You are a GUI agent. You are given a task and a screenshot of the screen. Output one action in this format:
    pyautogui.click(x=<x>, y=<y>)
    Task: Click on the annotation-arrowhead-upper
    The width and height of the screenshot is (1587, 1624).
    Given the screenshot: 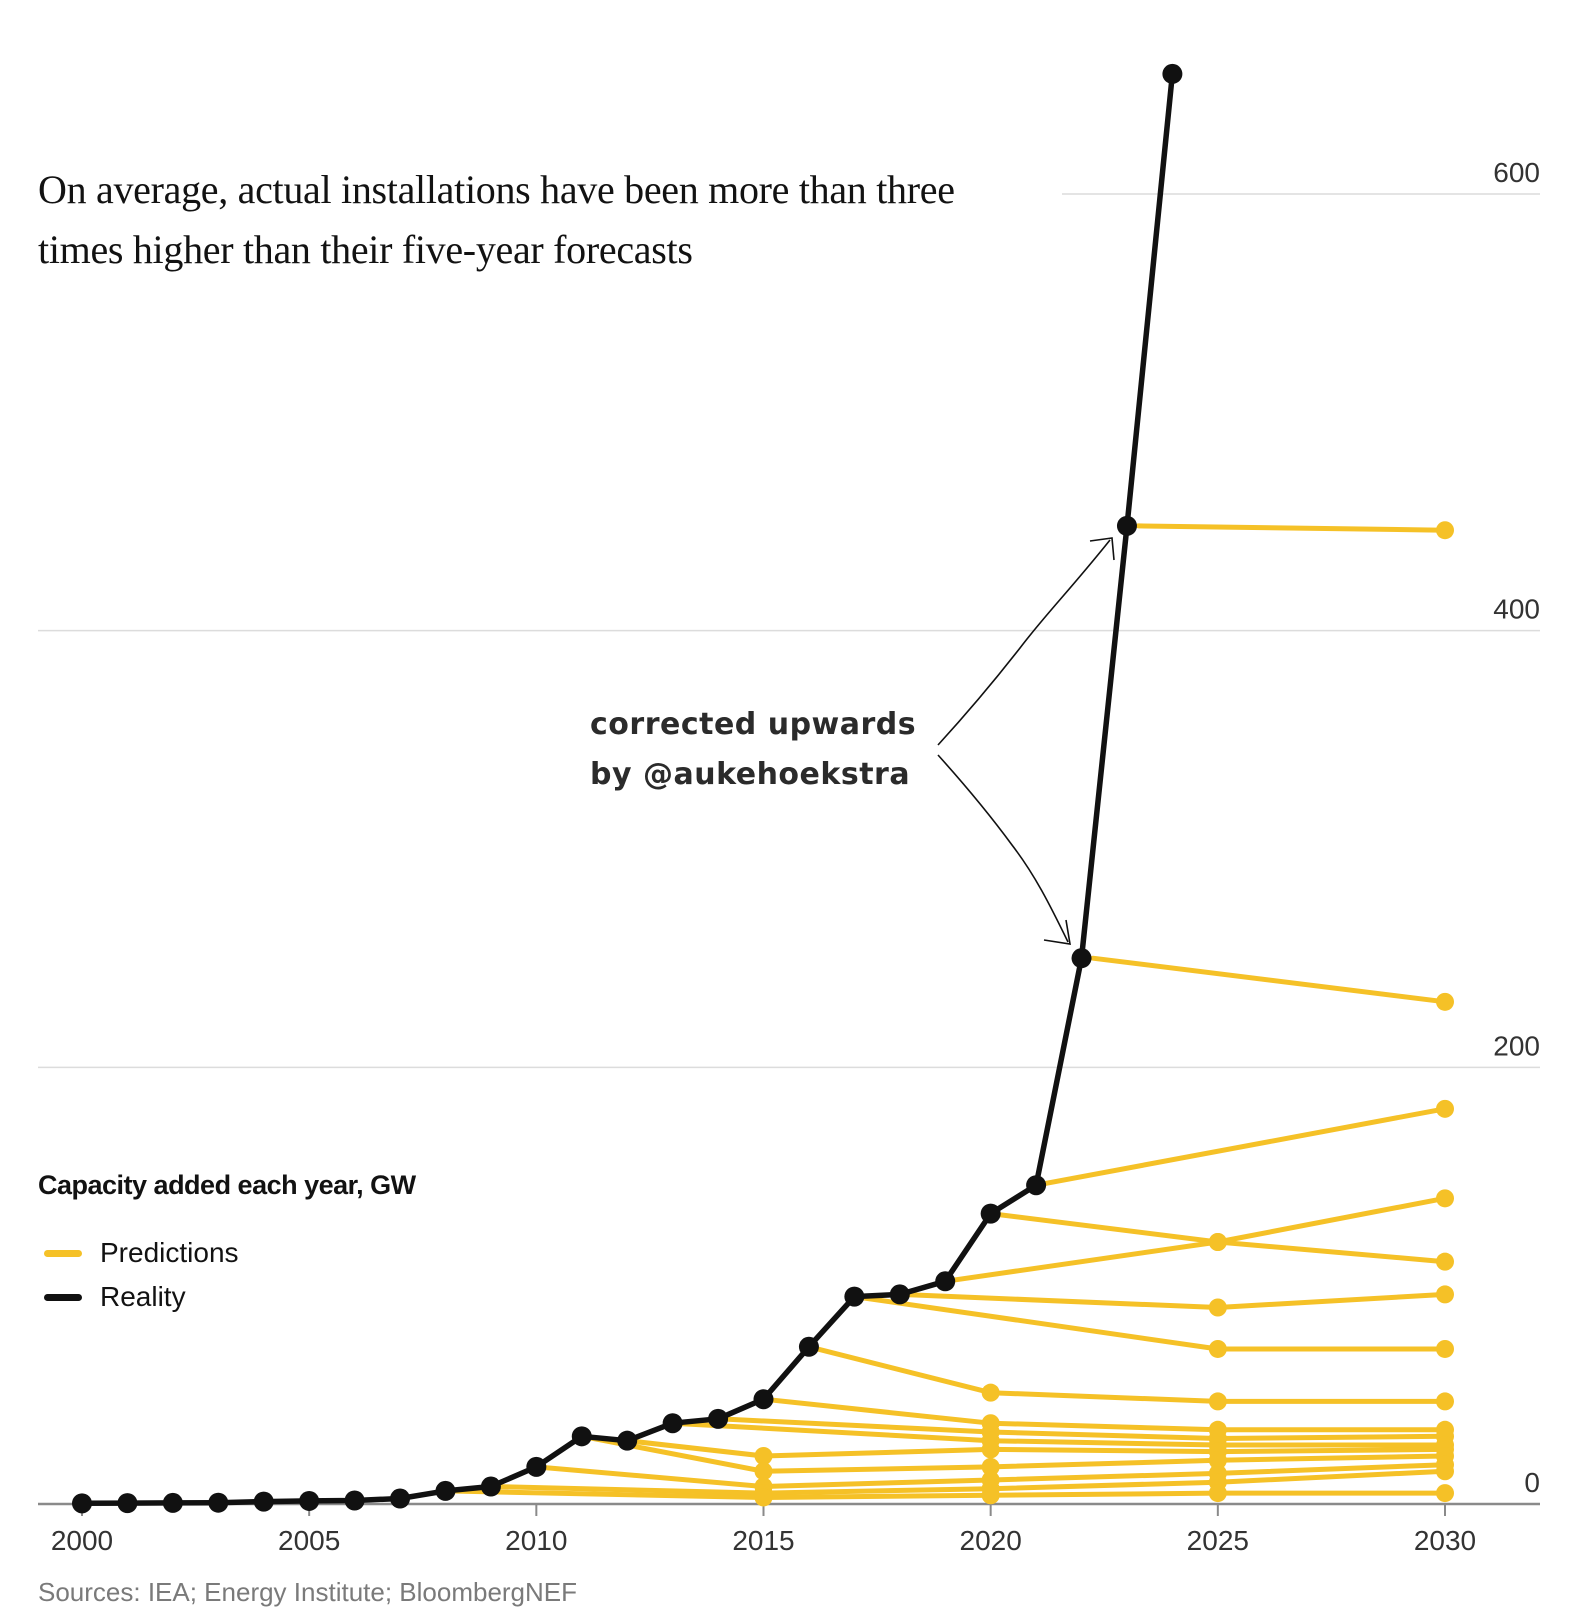 What is the action you would take?
    pyautogui.click(x=1102, y=549)
    